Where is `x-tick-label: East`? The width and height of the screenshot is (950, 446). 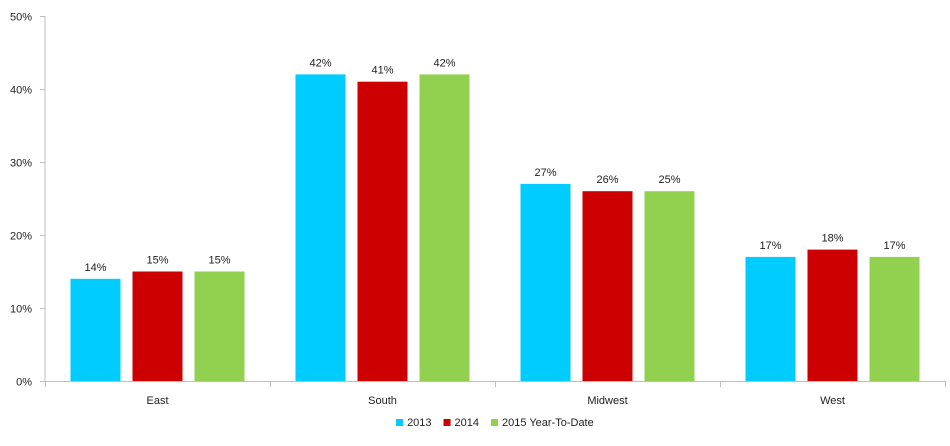 x-tick-label: East is located at coordinates (157, 401).